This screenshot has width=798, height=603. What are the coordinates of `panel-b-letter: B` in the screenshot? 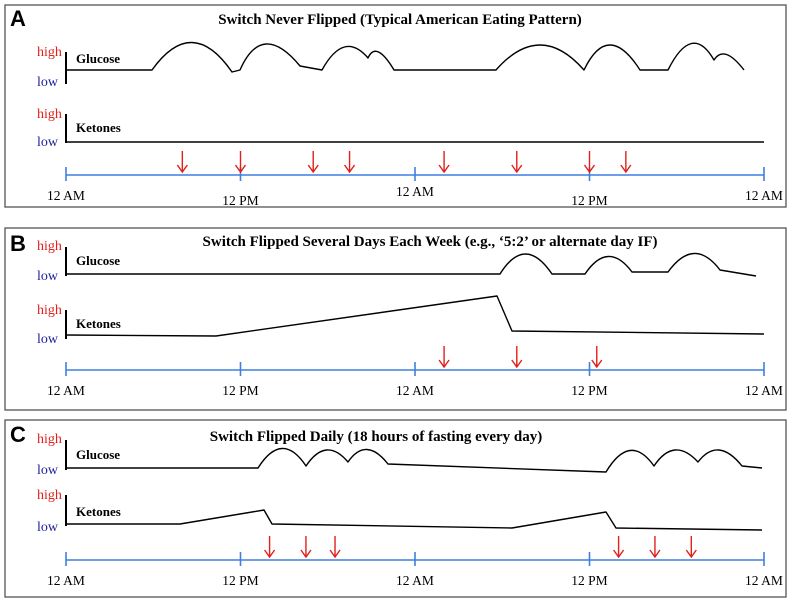 It's located at (18, 243).